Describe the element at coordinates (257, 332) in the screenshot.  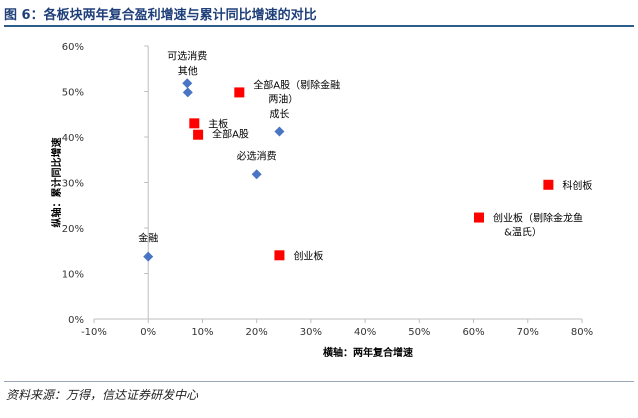
I see `x-tick-label: 20%` at that location.